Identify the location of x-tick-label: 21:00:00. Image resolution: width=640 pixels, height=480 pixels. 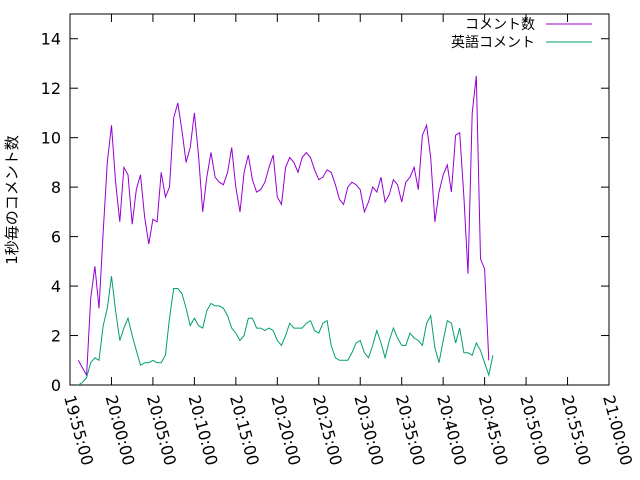
(617, 430).